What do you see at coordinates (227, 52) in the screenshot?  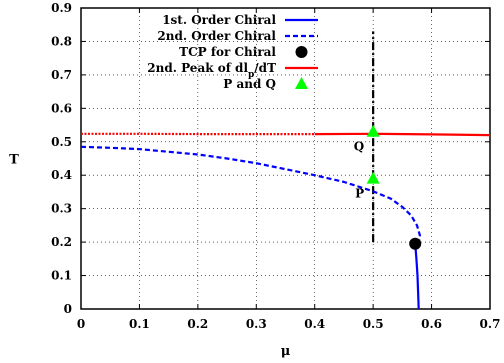 I see `legend-label: TCP for Chiral` at bounding box center [227, 52].